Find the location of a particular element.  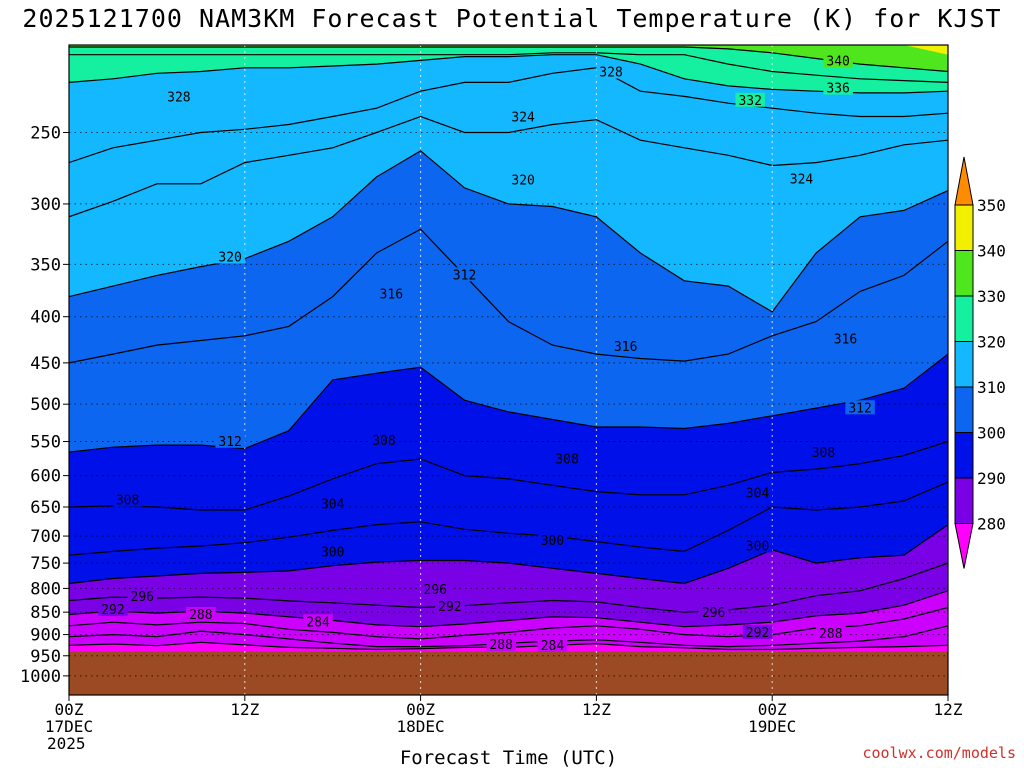

contour-label-text: 284 is located at coordinates (553, 646).